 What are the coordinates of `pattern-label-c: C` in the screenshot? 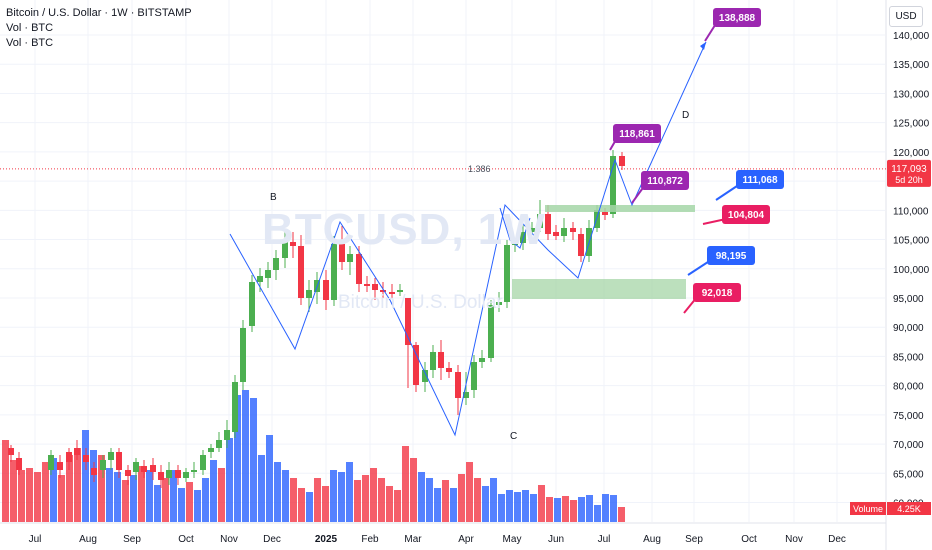 It's located at (513, 436).